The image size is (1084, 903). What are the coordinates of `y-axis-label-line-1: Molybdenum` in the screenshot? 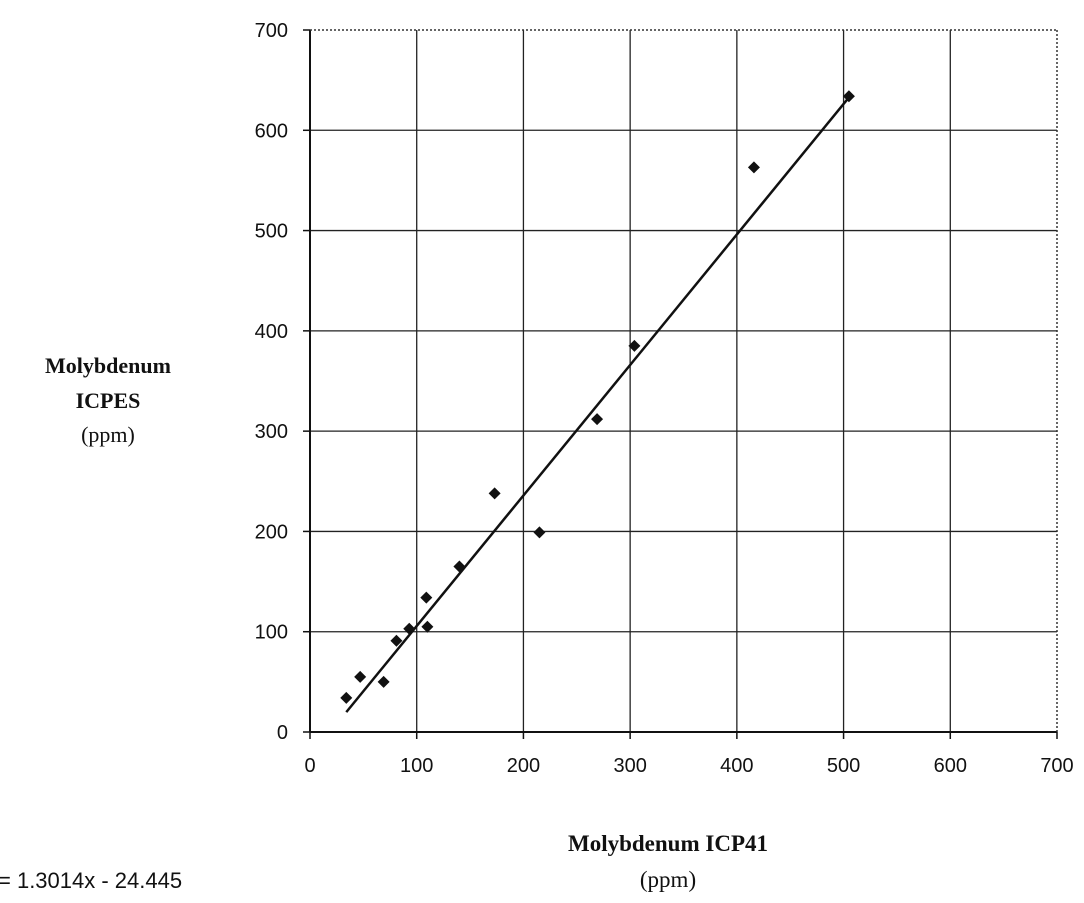 It's located at (108, 365).